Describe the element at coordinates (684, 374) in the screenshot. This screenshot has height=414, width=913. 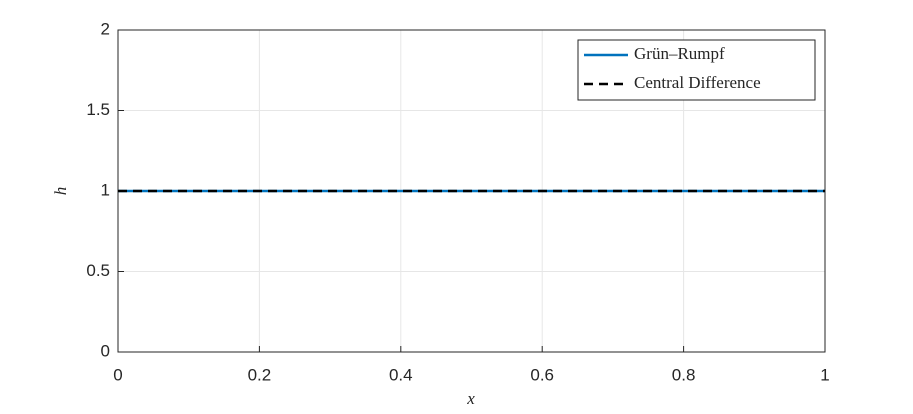
I see `x-tick-label: 0.8` at that location.